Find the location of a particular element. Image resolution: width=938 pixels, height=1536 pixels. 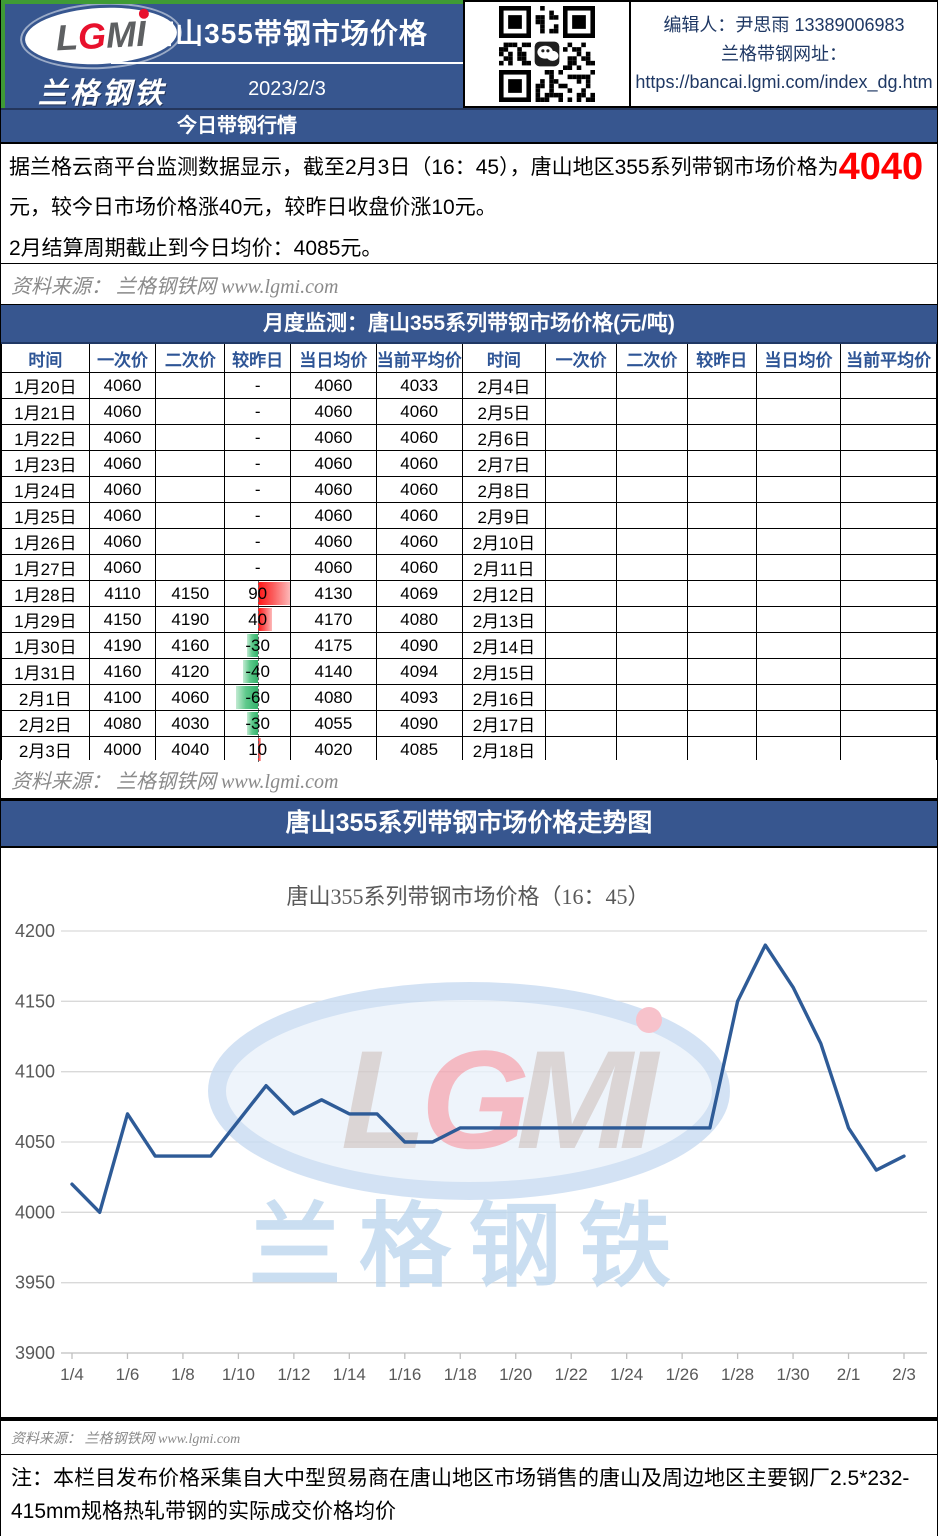

source-note-top: 资料来源： 兰格钢铁网 www.lgmi.com is located at coordinates (469, 284).